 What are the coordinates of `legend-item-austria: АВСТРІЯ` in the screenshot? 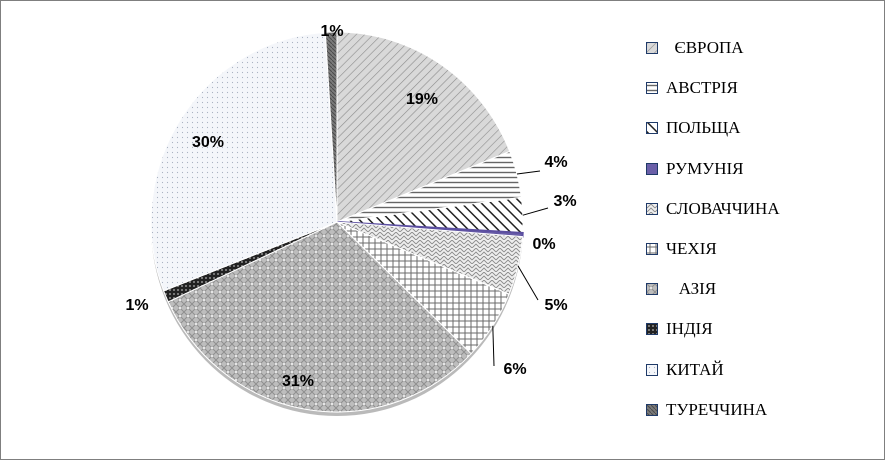 It's located at (761, 88).